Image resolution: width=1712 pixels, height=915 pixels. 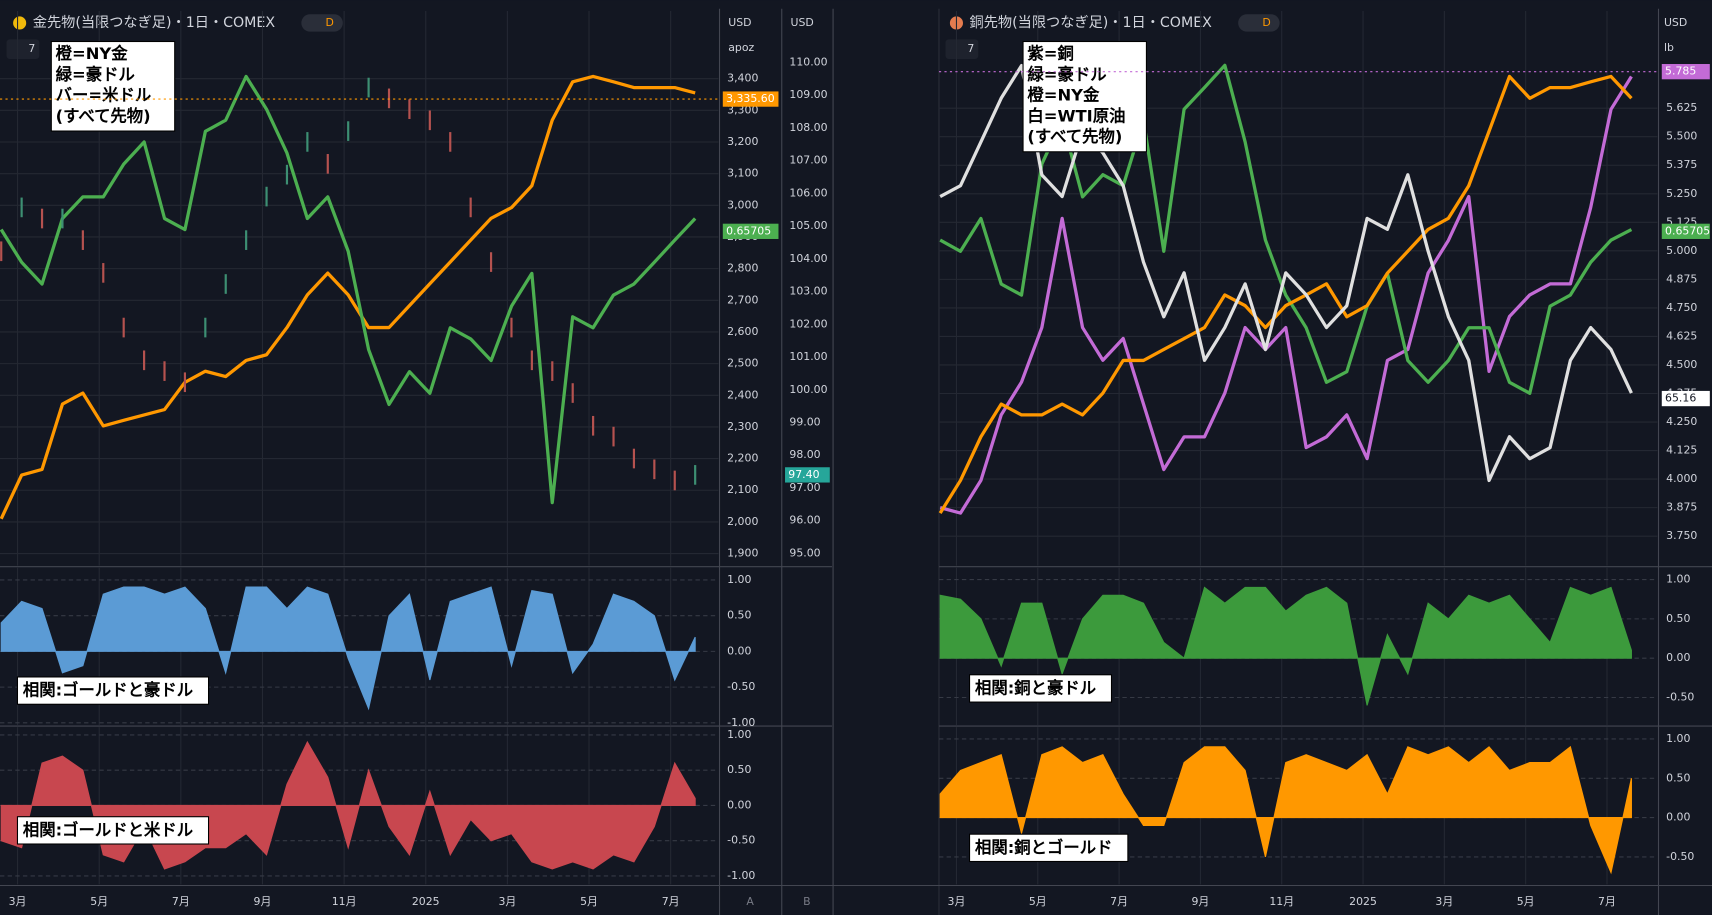 I want to click on y-tick-label: 5.250, so click(x=1681, y=193).